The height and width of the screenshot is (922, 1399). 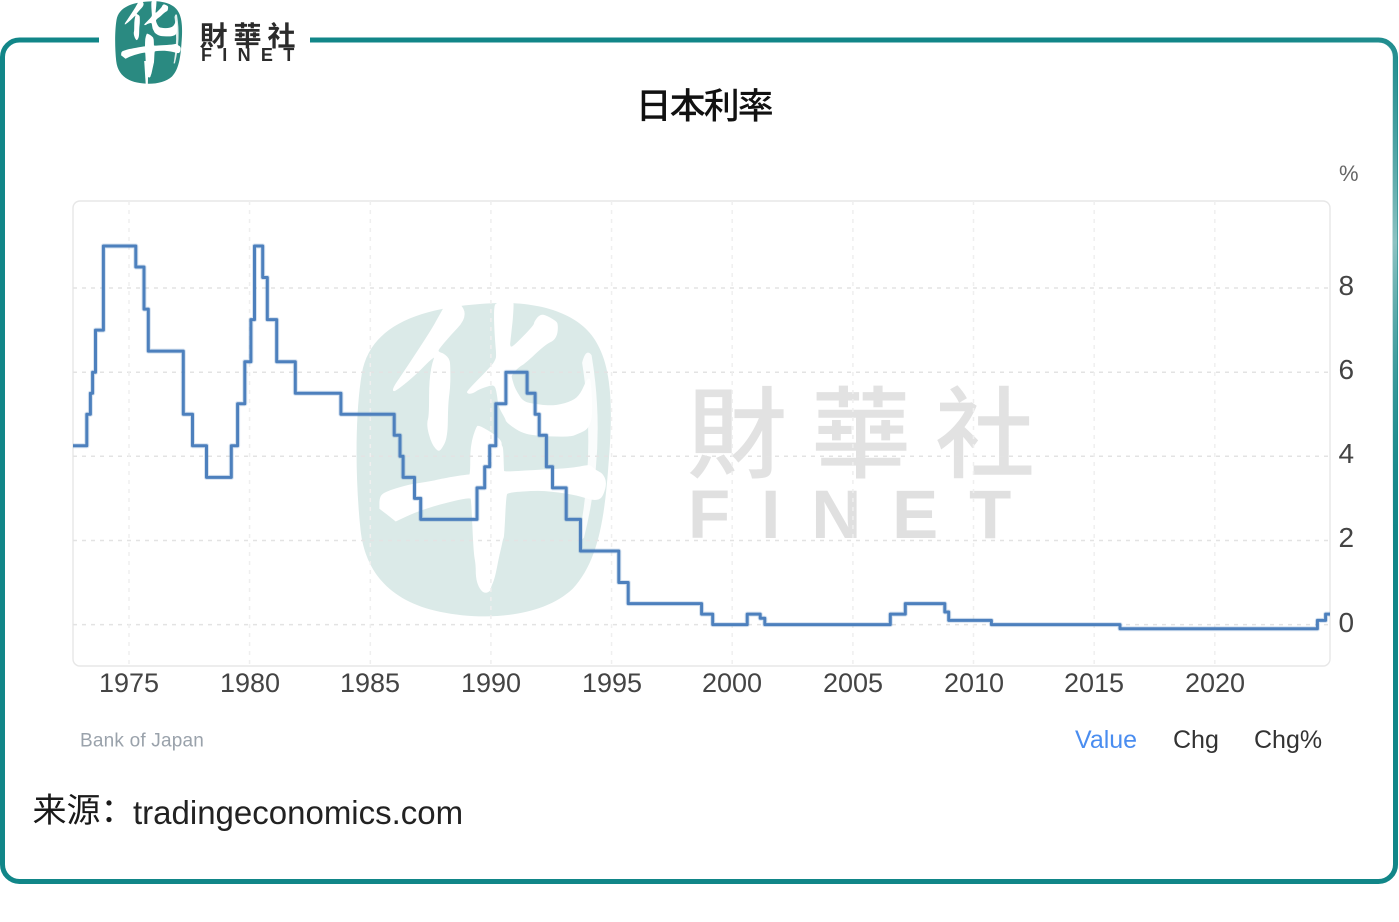 What do you see at coordinates (1347, 369) in the screenshot?
I see `svg-text: 6` at bounding box center [1347, 369].